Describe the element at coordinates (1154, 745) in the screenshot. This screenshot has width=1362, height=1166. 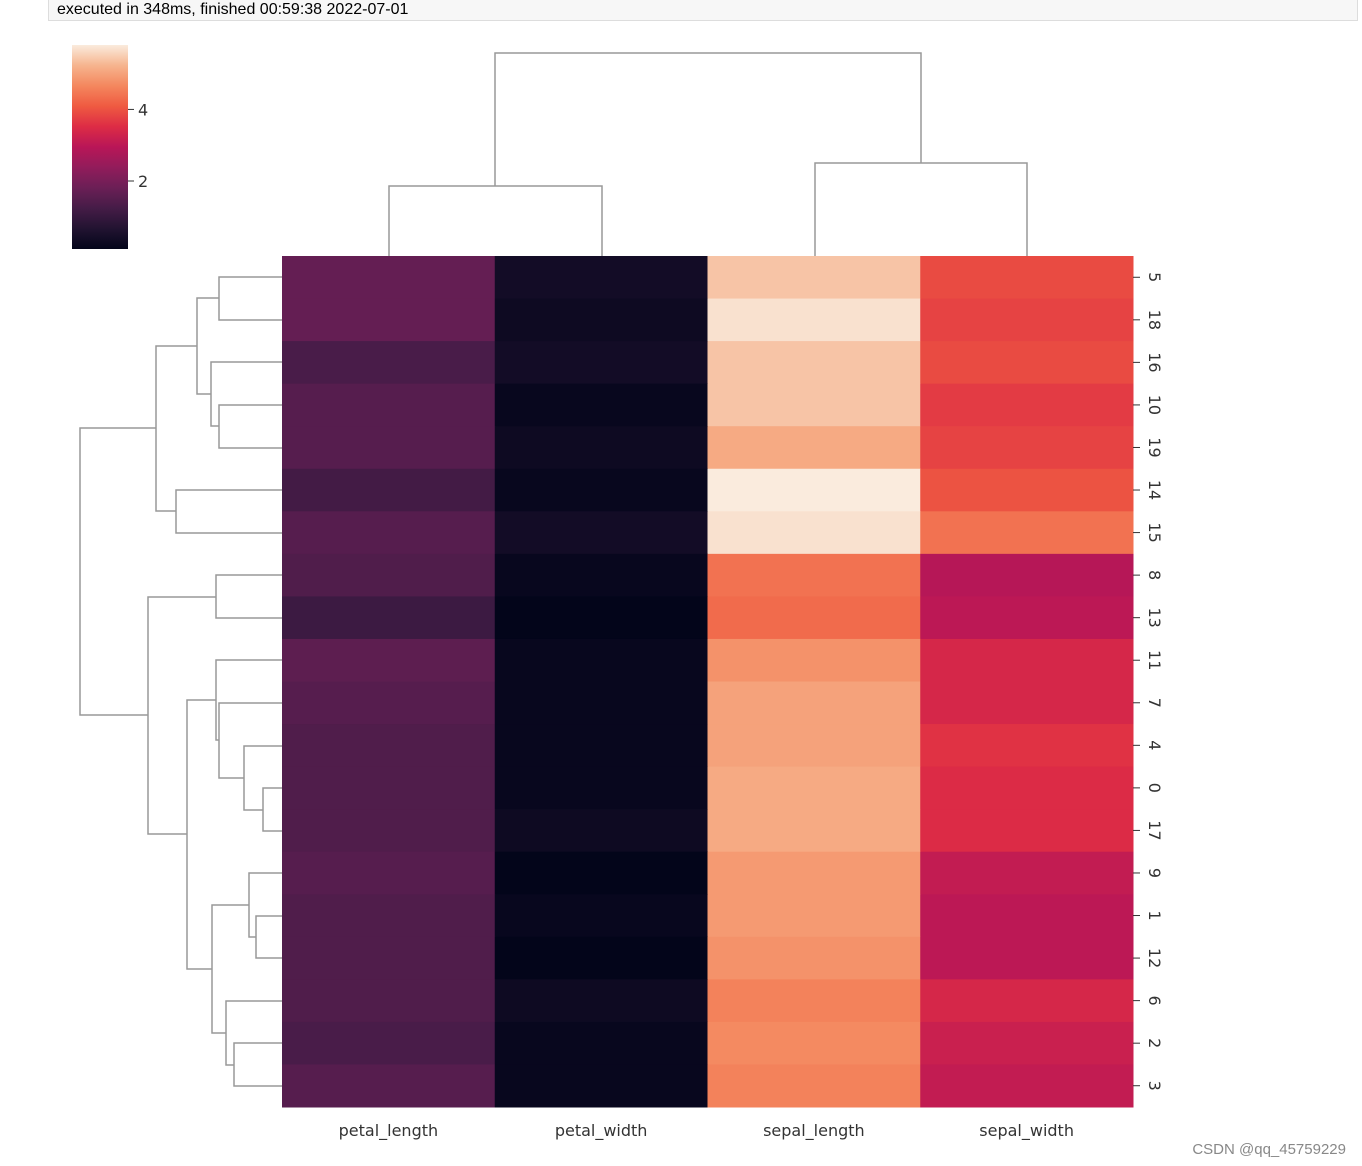
I see `row-label: 4` at that location.